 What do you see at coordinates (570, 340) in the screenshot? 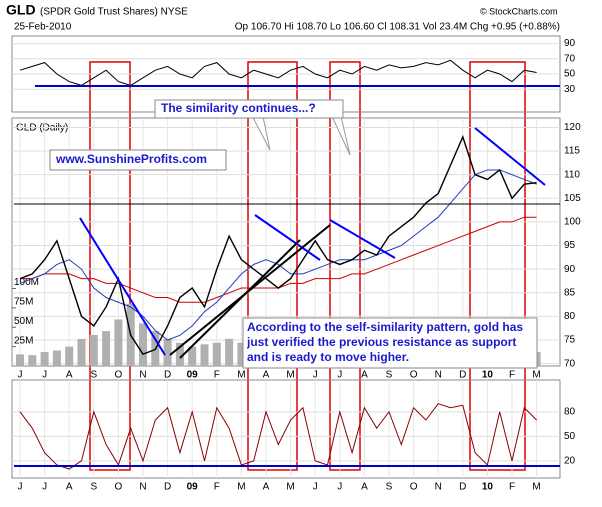
I see `y-tick-label: 75` at bounding box center [570, 340].